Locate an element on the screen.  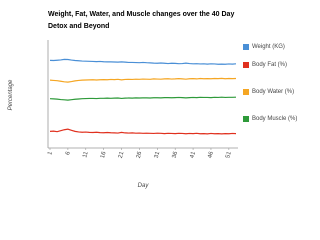
legend-label: Weight (KG) is located at coordinates (268, 47).